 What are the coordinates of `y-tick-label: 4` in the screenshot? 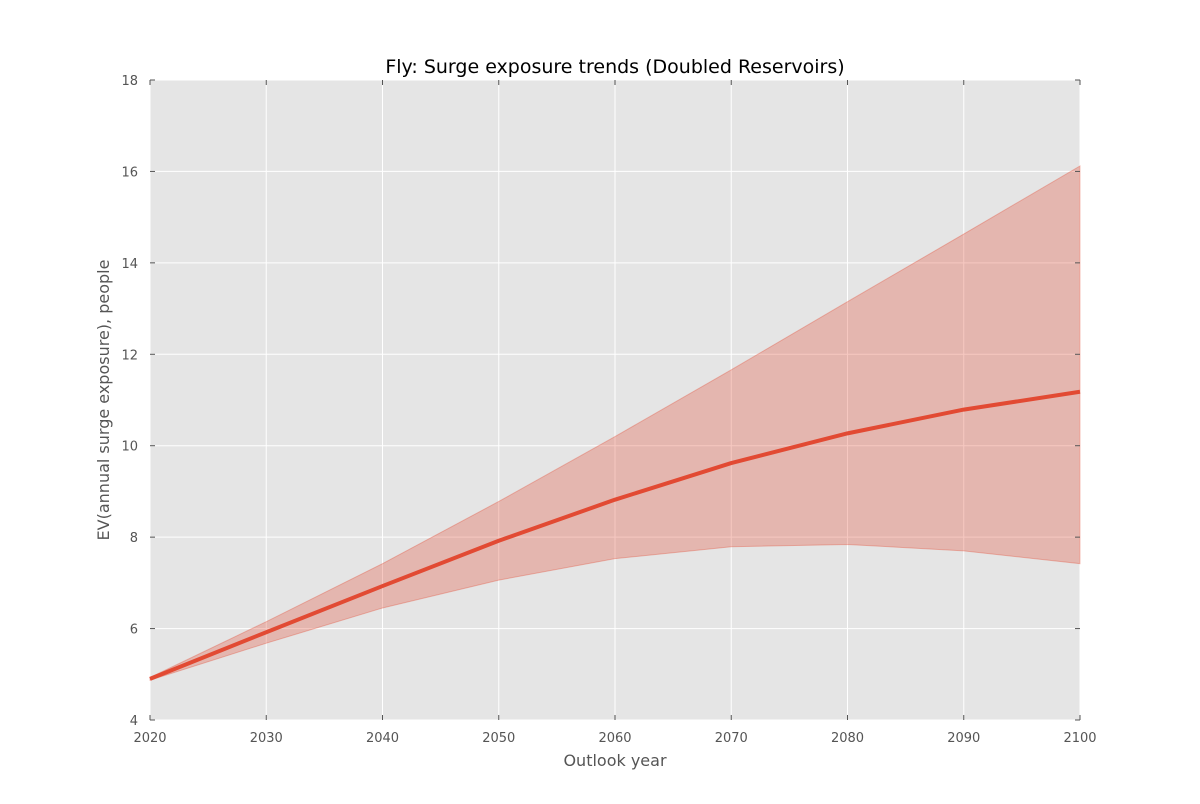 It's located at (134, 721).